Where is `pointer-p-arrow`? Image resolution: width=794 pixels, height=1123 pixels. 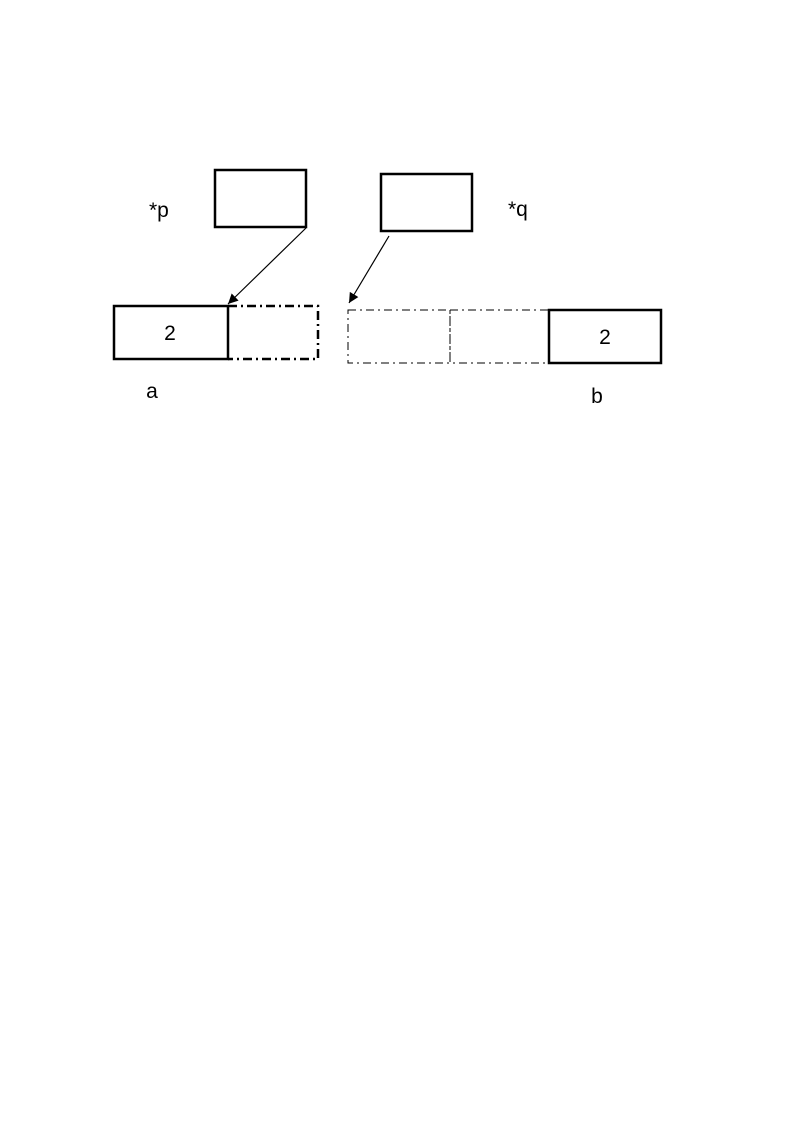 pointer-p-arrow is located at coordinates (267, 266).